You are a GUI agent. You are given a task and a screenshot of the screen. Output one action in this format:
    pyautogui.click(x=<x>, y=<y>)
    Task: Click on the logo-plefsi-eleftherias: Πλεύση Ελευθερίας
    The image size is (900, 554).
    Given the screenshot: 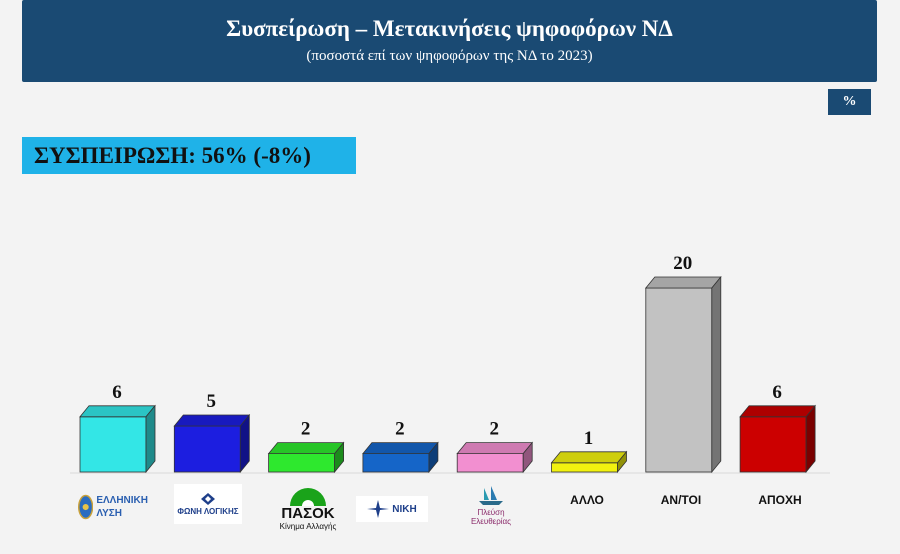 What is the action you would take?
    pyautogui.click(x=491, y=506)
    